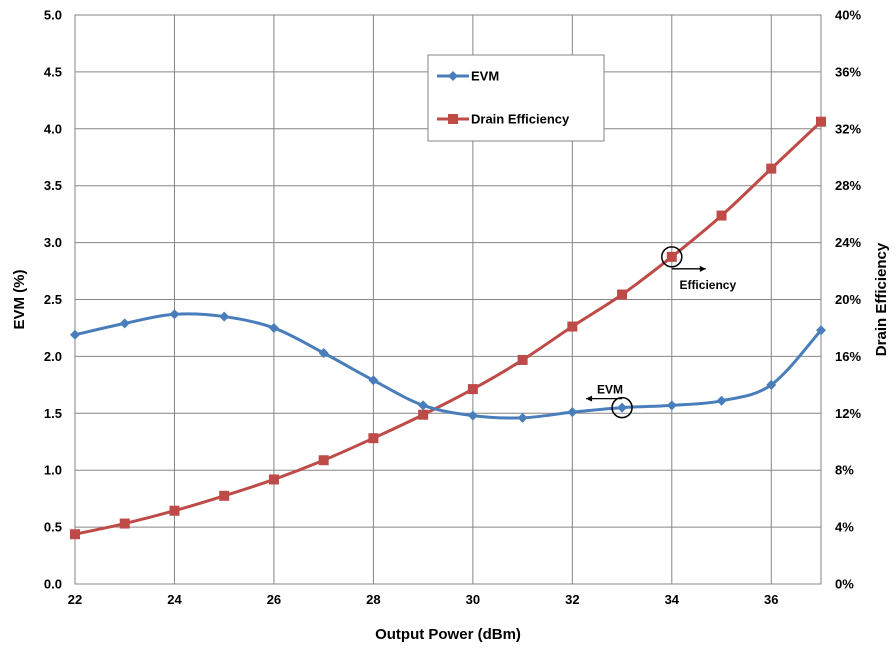 This screenshot has width=896, height=649. I want to click on legend-label: Drain Efficiency, so click(520, 119).